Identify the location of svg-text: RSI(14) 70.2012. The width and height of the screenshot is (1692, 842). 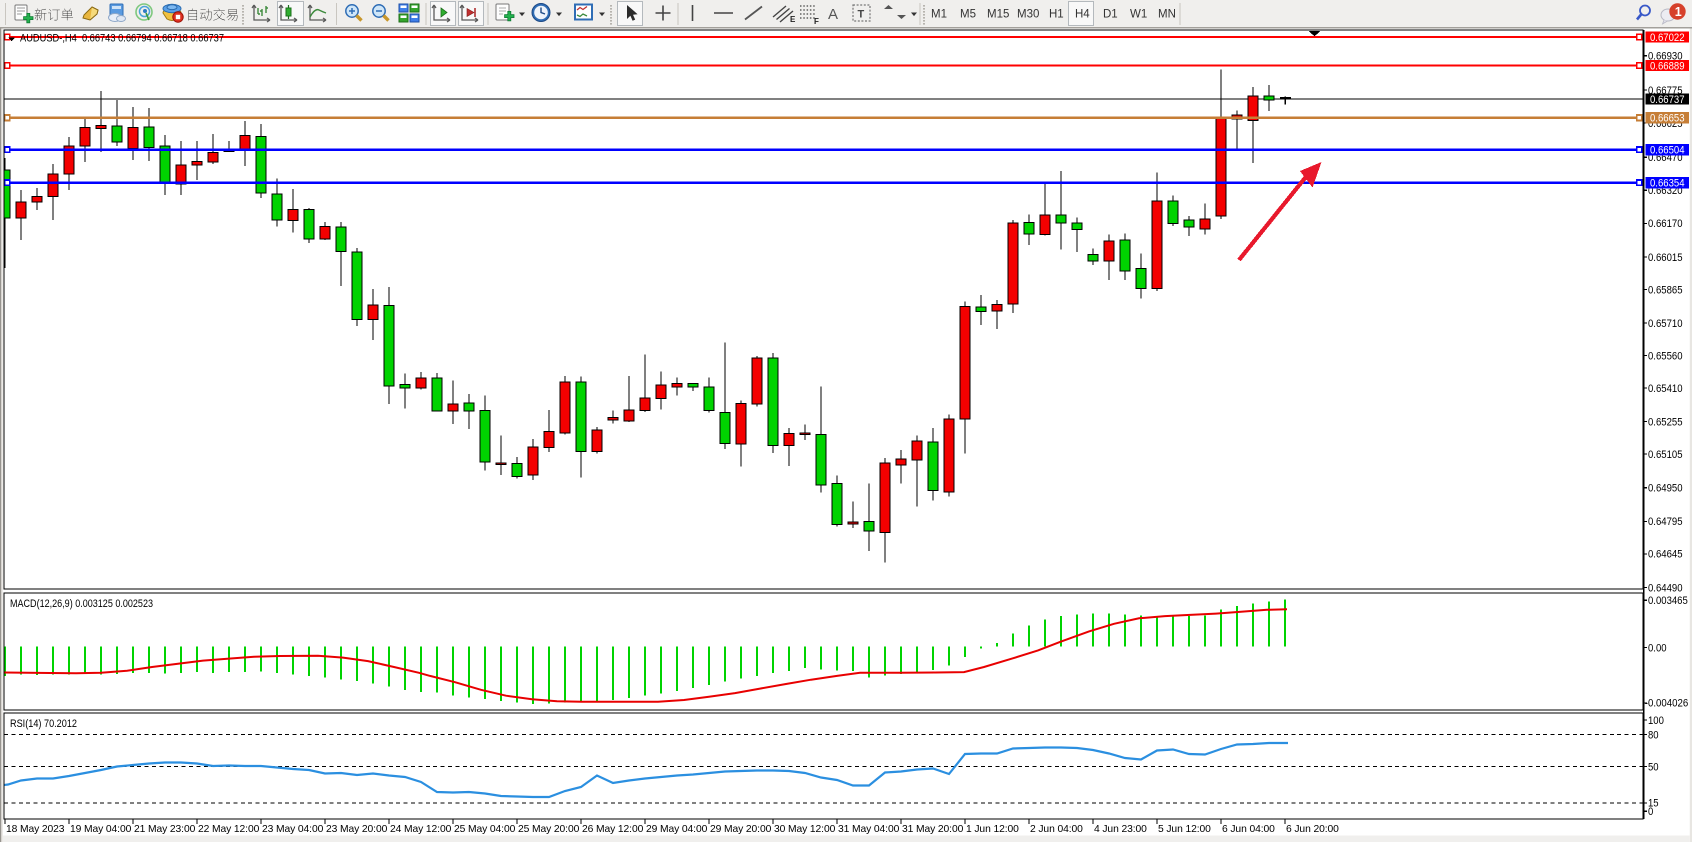
(43, 724).